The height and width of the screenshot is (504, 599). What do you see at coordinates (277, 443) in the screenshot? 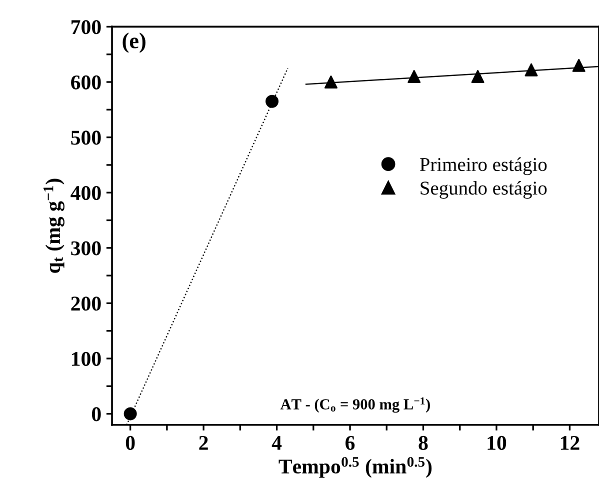
I see `x-tick-label: 4` at bounding box center [277, 443].